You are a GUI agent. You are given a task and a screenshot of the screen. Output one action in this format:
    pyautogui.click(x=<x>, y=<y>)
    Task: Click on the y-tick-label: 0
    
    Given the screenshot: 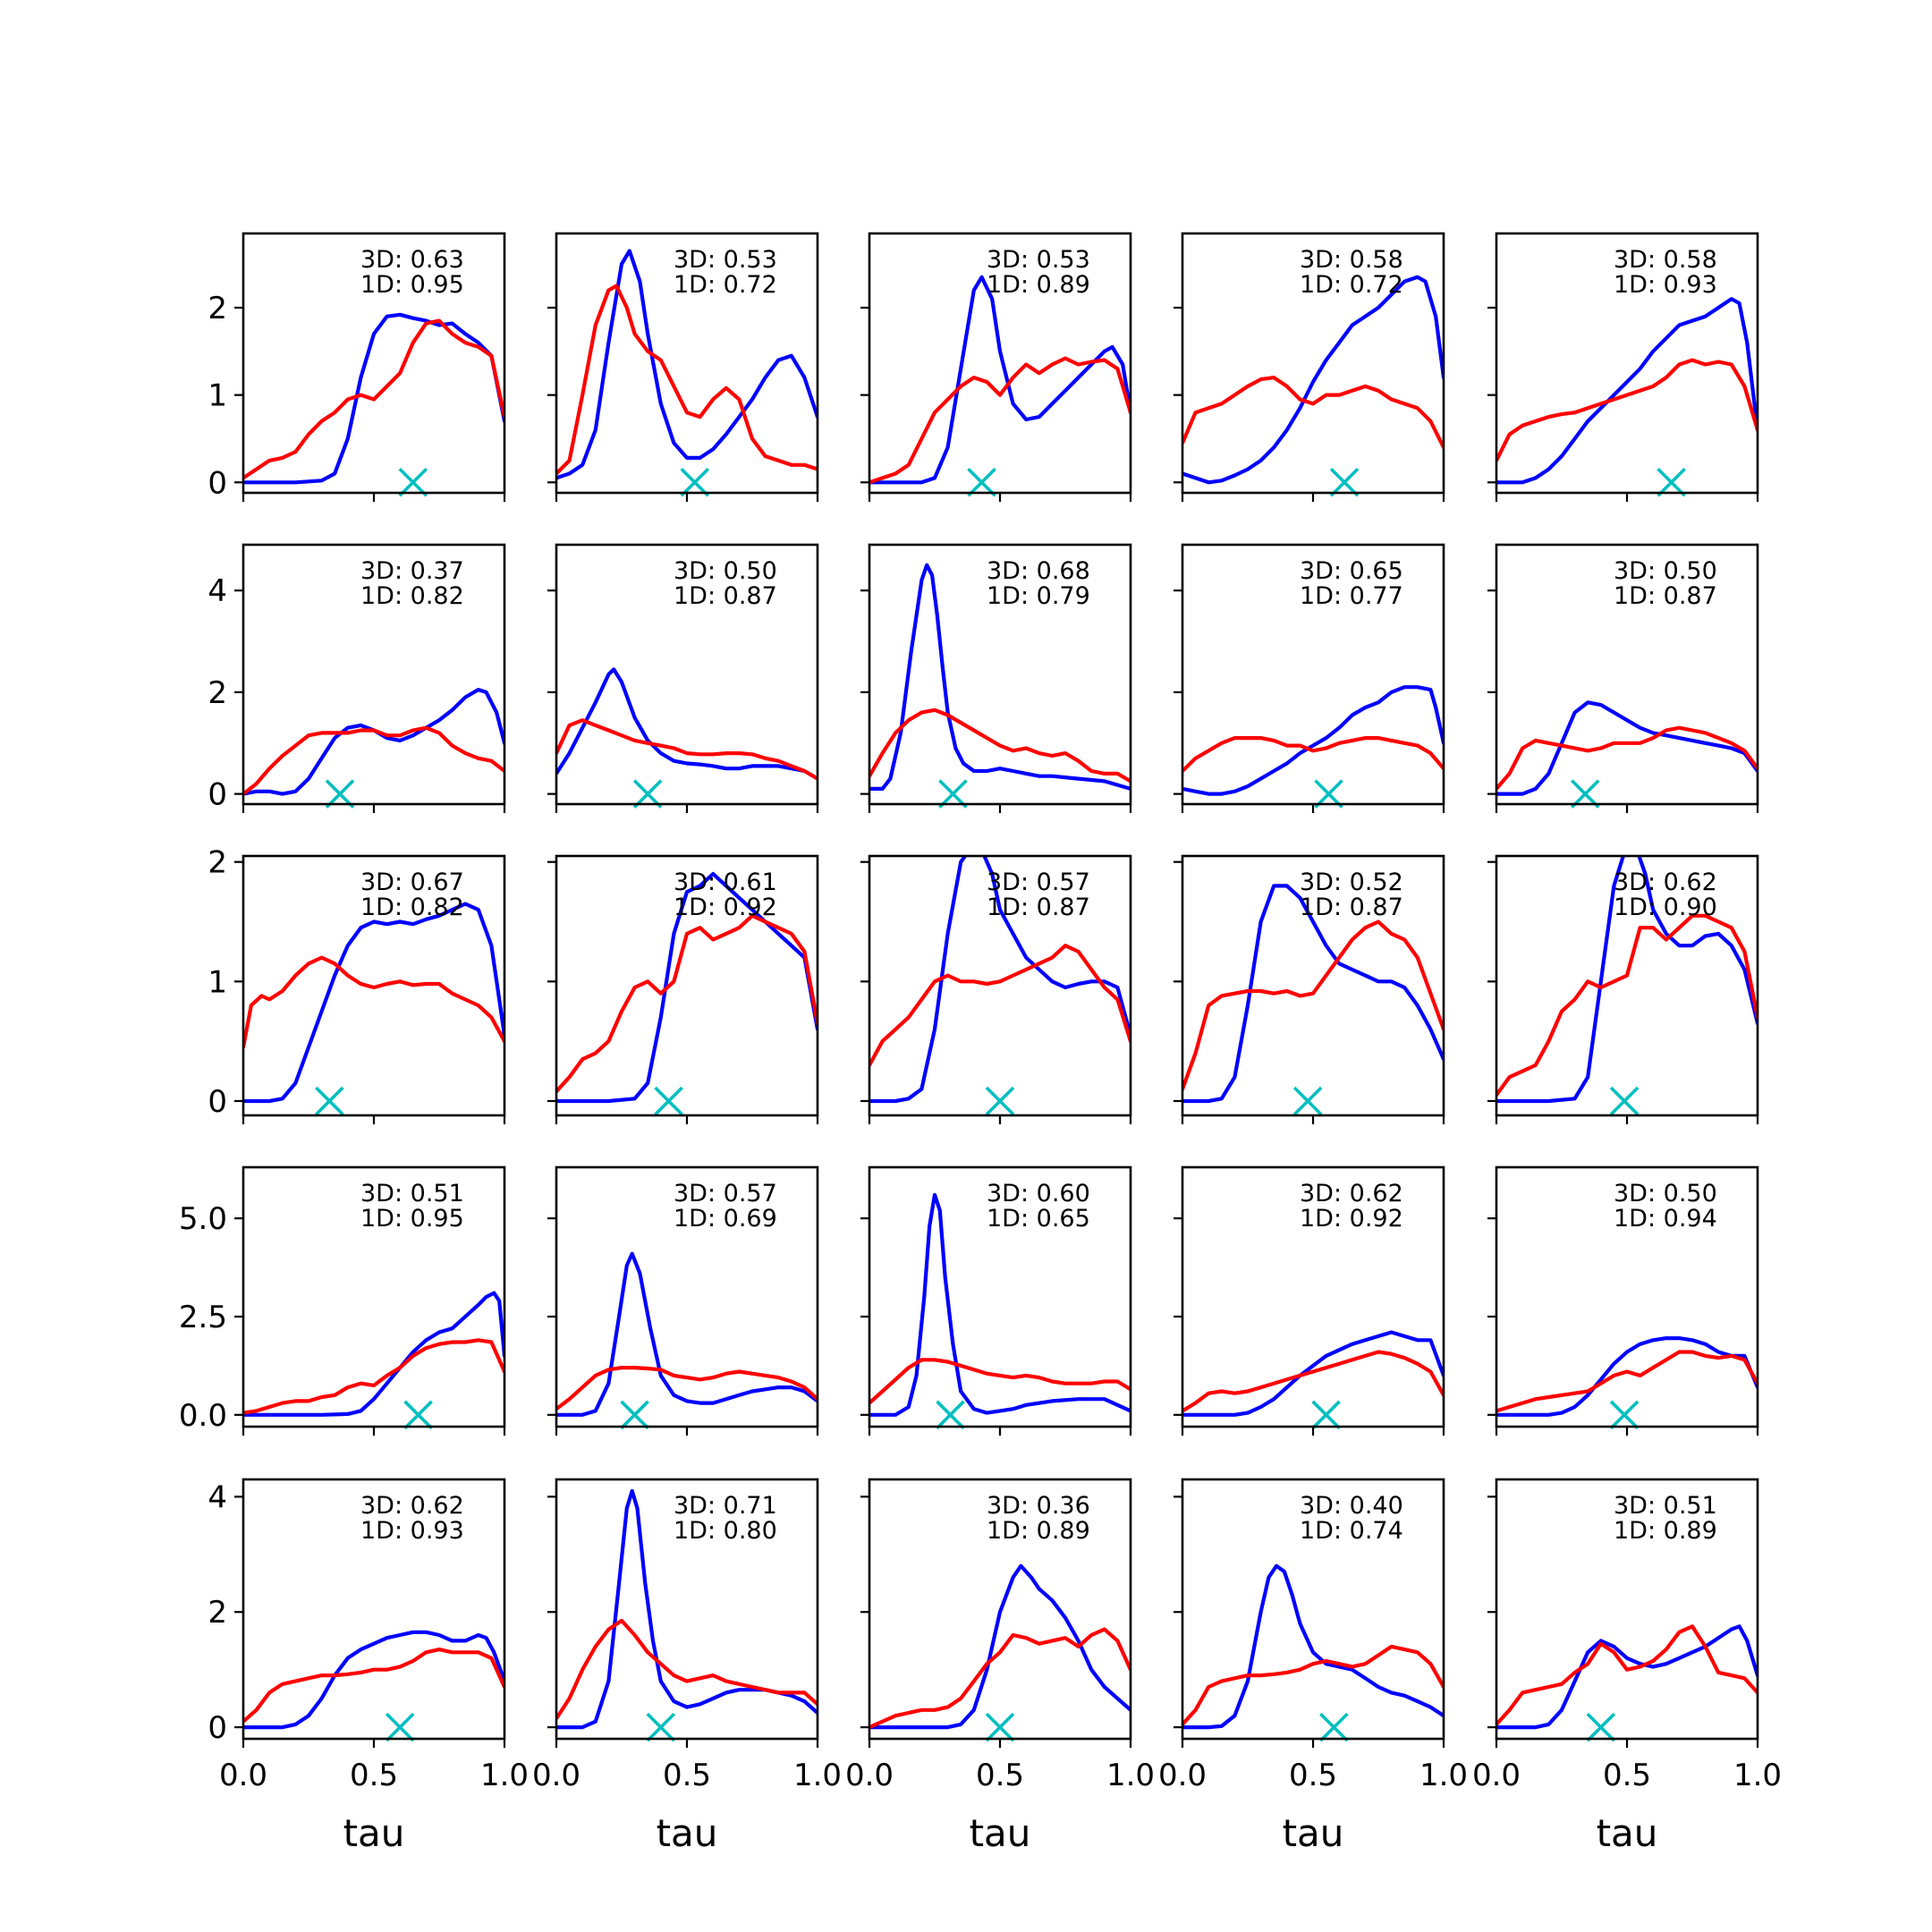 What is the action you would take?
    pyautogui.click(x=217, y=483)
    